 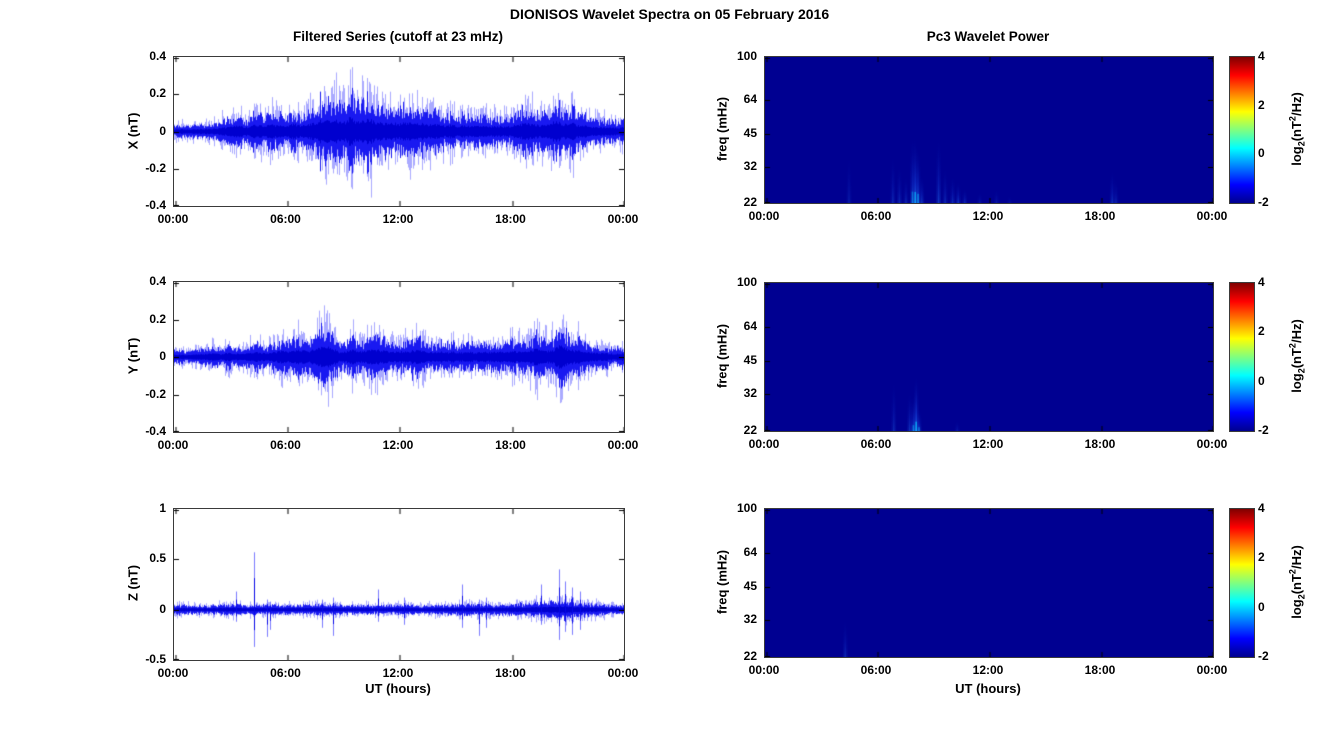 I want to click on wavelet-power-title: Pc3 Wavelet Power, so click(x=988, y=36).